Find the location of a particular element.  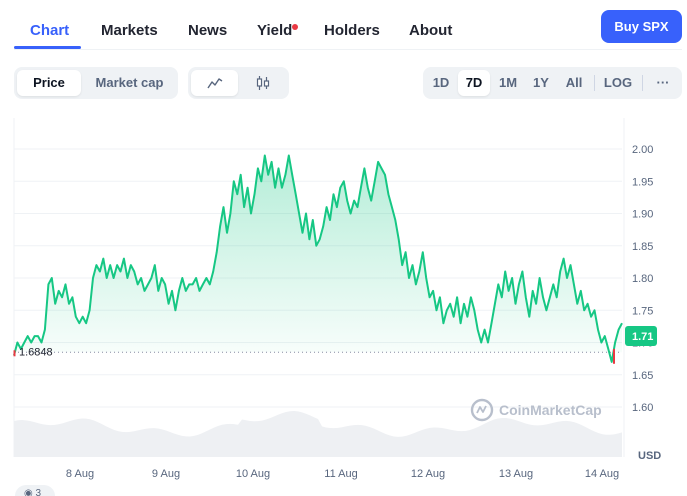

x-tick-label: 9 Aug is located at coordinates (166, 474).